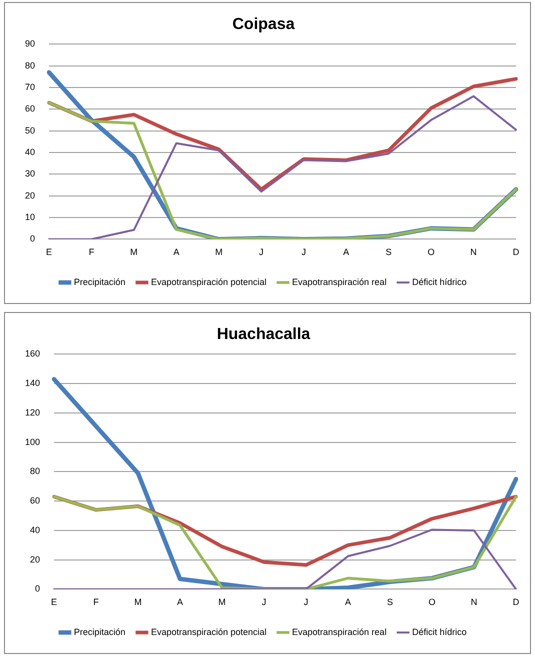 The image size is (535, 656). Describe the element at coordinates (30, 217) in the screenshot. I see `y-tick-label: 10` at that location.